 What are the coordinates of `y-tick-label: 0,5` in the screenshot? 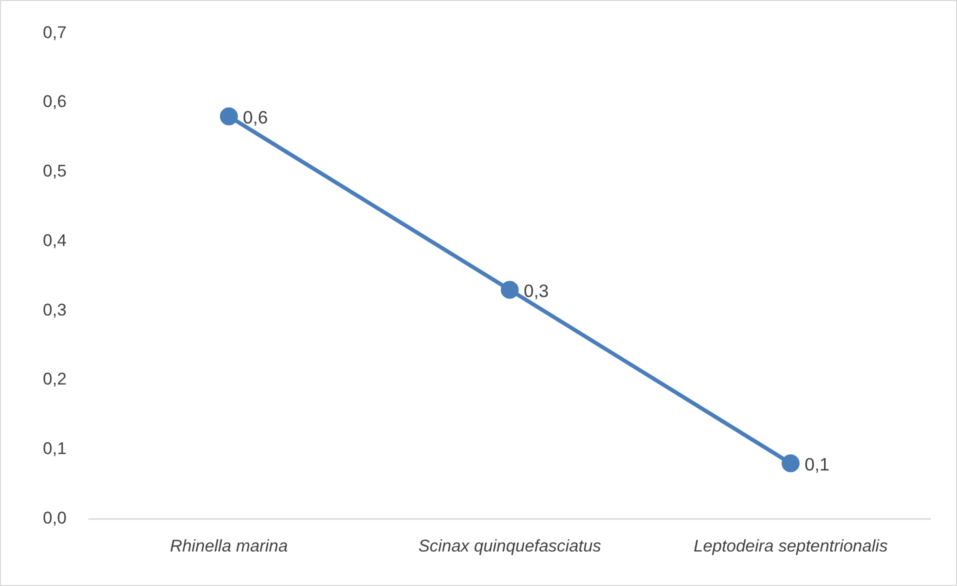 It's located at (54, 171).